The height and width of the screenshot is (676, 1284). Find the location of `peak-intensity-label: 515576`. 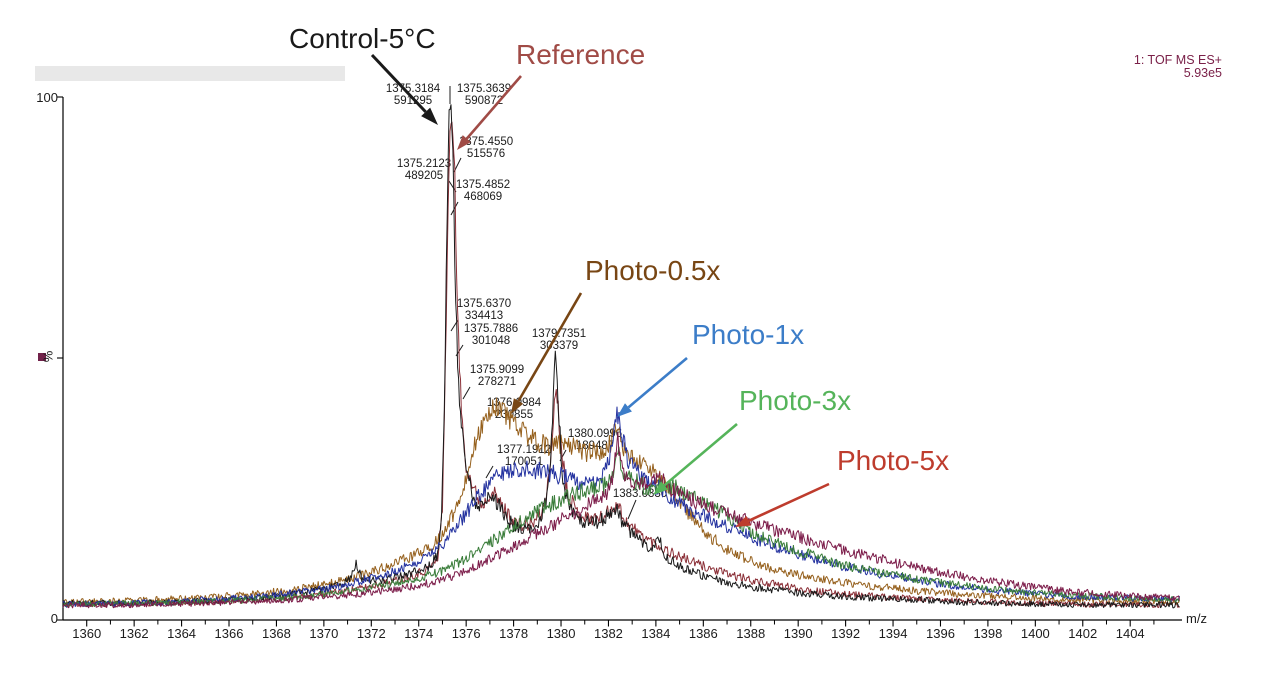

peak-intensity-label: 515576 is located at coordinates (486, 154).